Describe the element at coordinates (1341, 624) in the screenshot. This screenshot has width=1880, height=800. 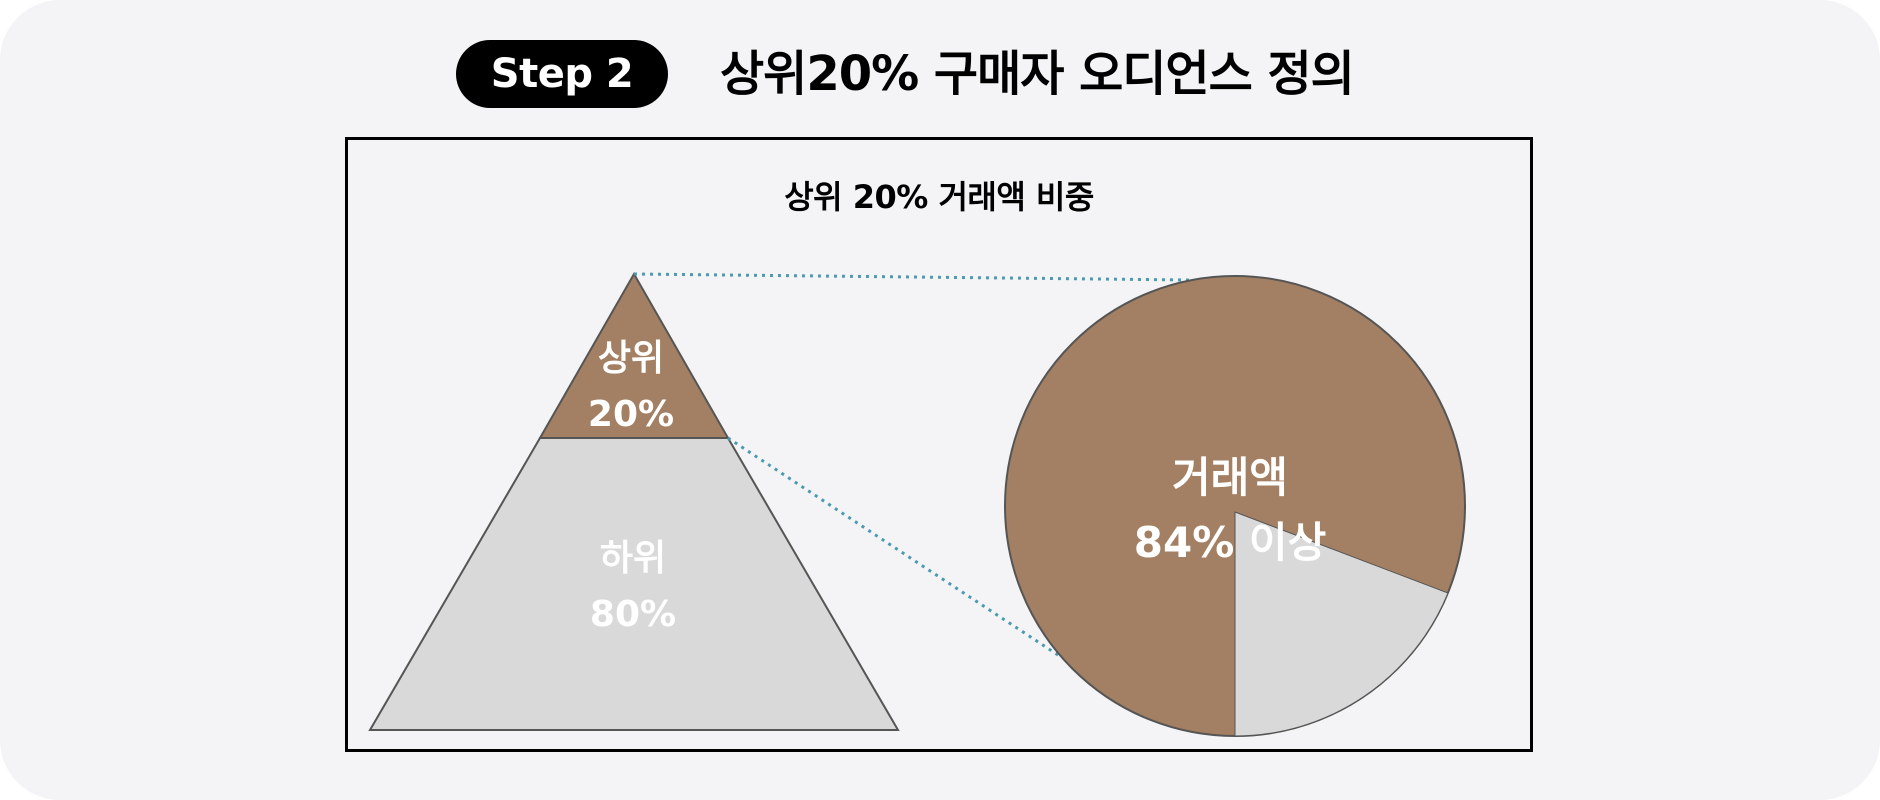
I see `pie-slice-remaining` at that location.